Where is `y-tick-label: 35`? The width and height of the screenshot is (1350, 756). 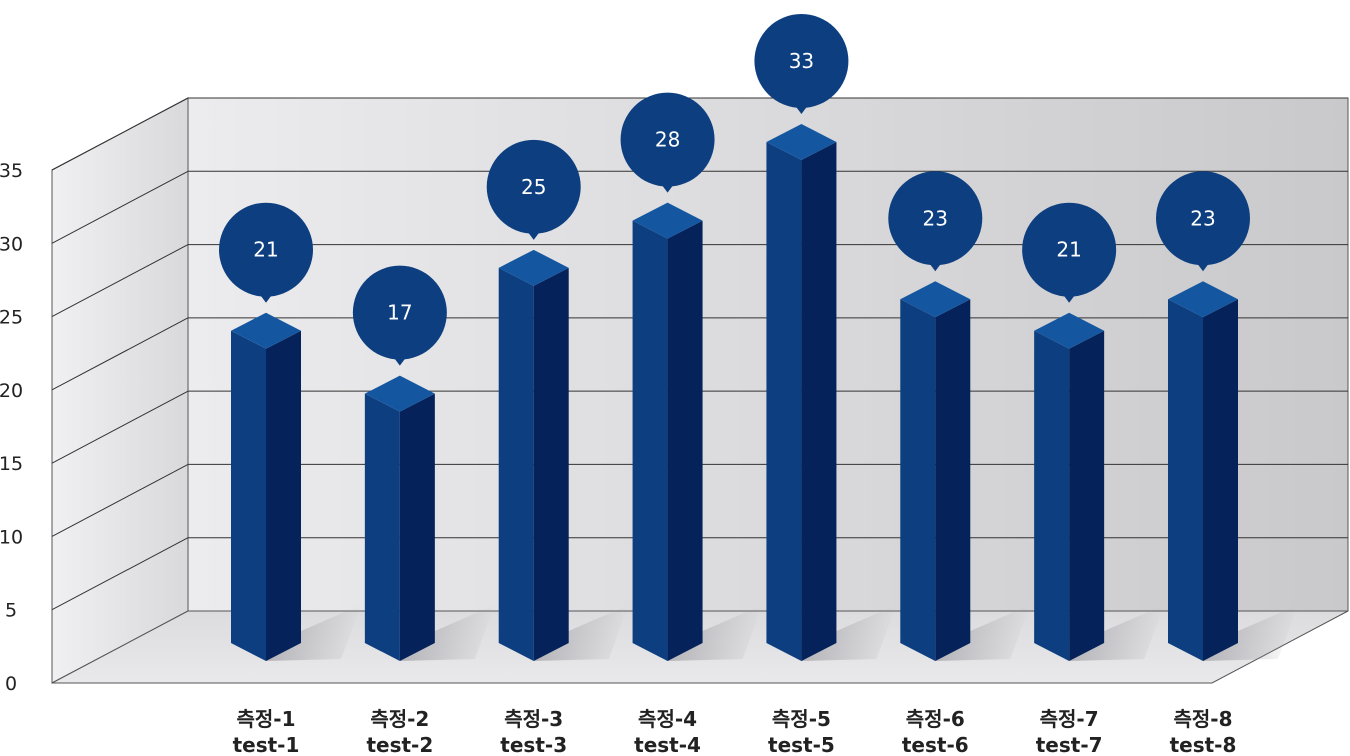
y-tick-label: 35 is located at coordinates (11, 171).